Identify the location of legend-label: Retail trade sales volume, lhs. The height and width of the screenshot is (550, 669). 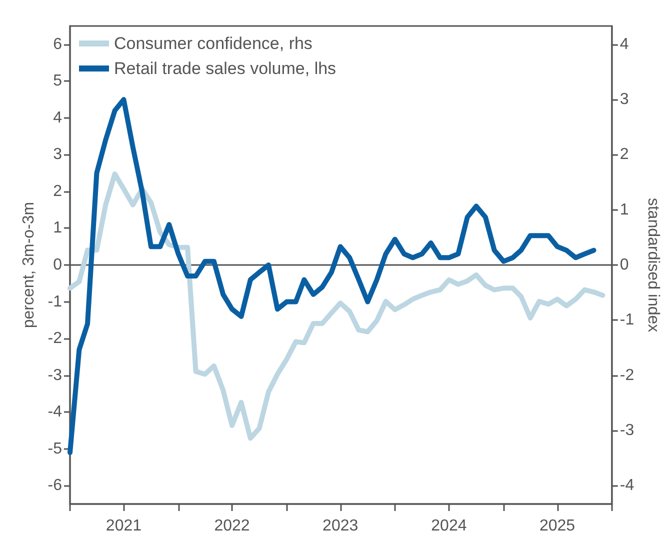
(225, 68).